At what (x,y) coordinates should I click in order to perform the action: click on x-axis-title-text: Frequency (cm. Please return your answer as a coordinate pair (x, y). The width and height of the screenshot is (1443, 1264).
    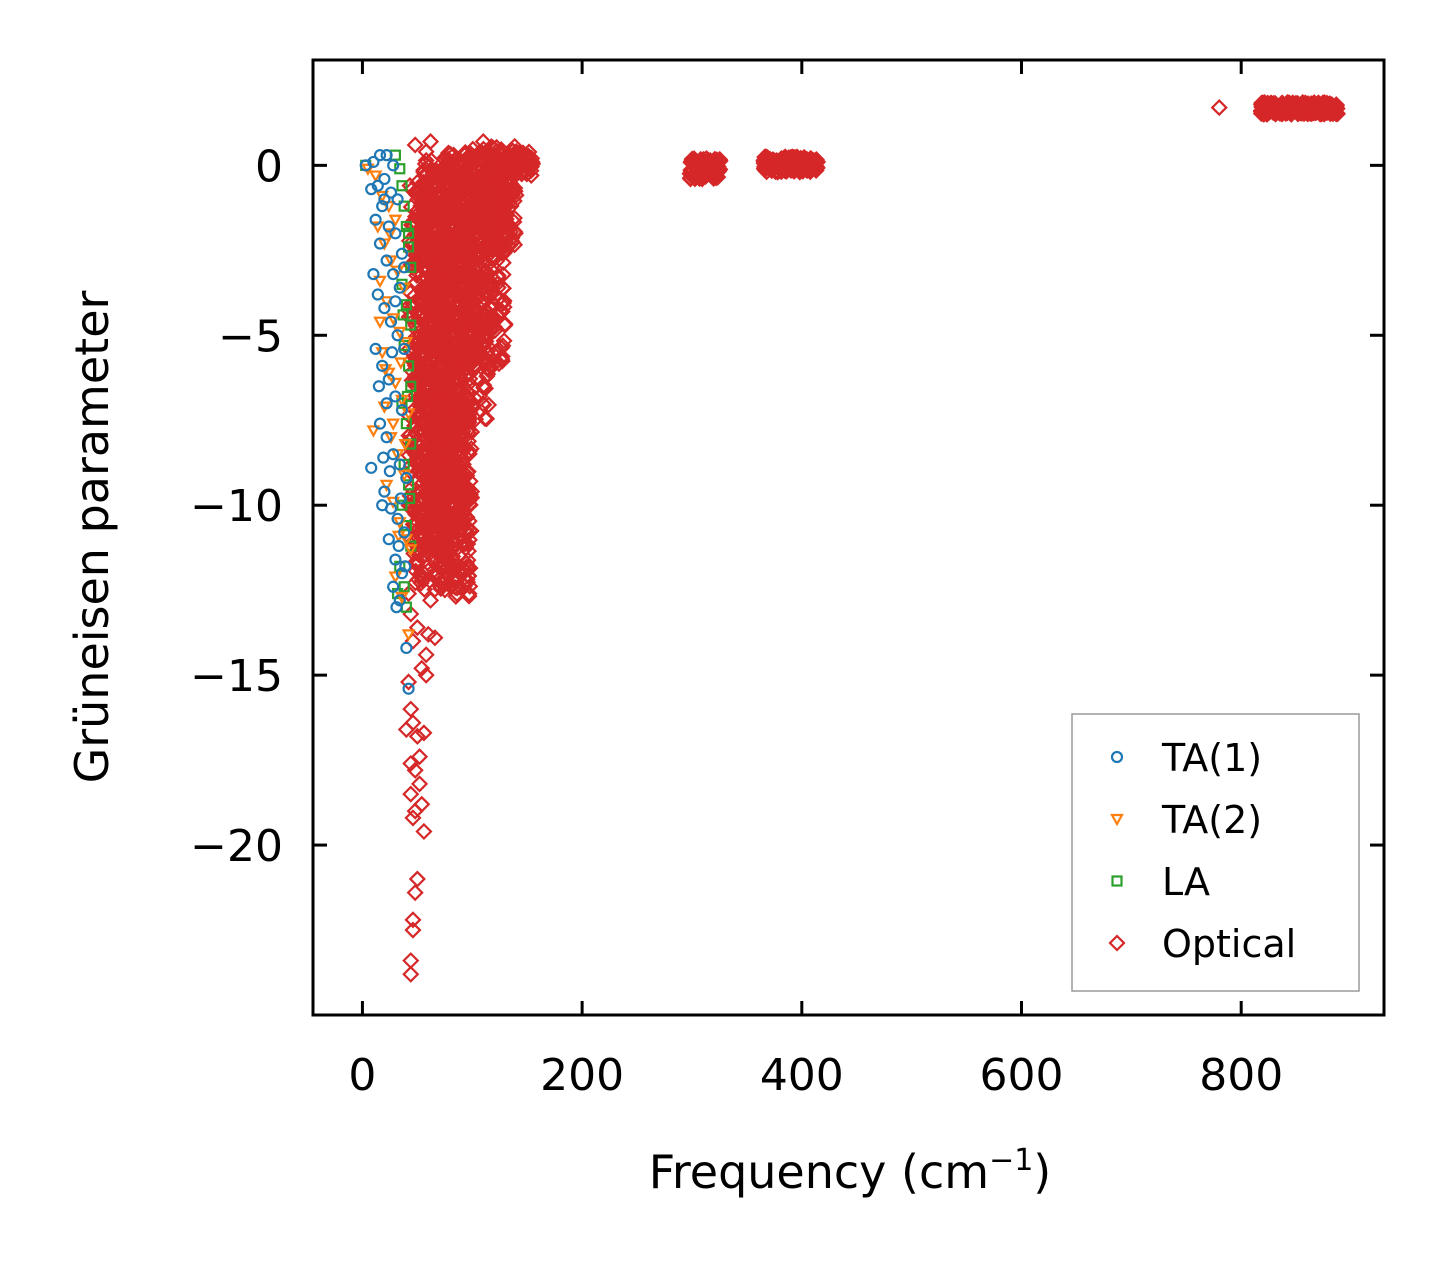
    Looking at the image, I should click on (819, 1172).